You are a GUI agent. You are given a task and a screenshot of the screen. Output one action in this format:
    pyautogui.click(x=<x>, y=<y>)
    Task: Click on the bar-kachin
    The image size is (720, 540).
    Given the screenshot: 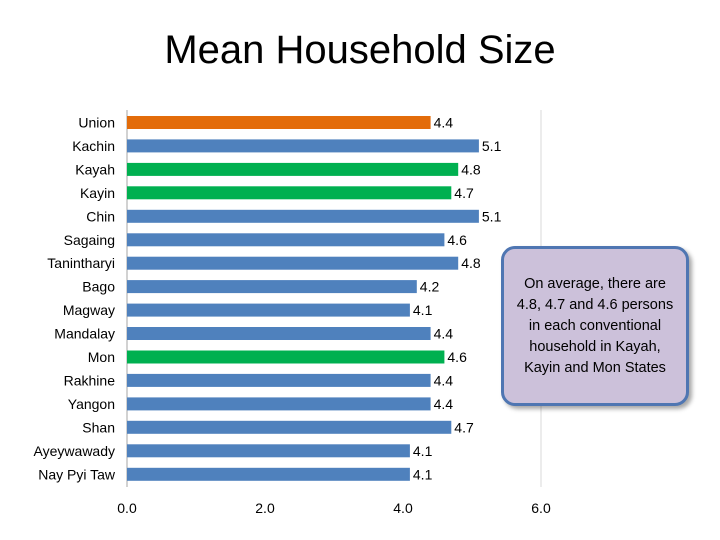 What is the action you would take?
    pyautogui.click(x=303, y=146)
    